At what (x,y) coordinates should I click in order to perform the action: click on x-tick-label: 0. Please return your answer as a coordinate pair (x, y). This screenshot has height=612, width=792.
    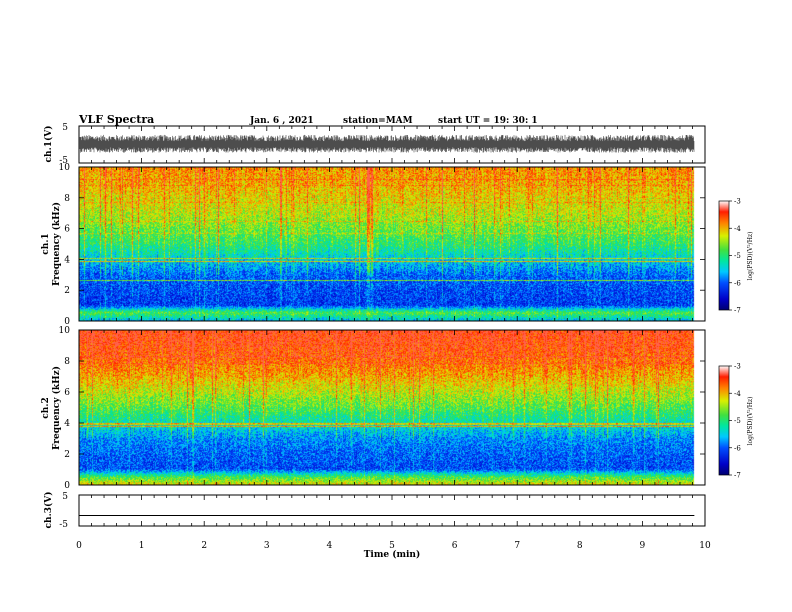
    Looking at the image, I should click on (79, 546).